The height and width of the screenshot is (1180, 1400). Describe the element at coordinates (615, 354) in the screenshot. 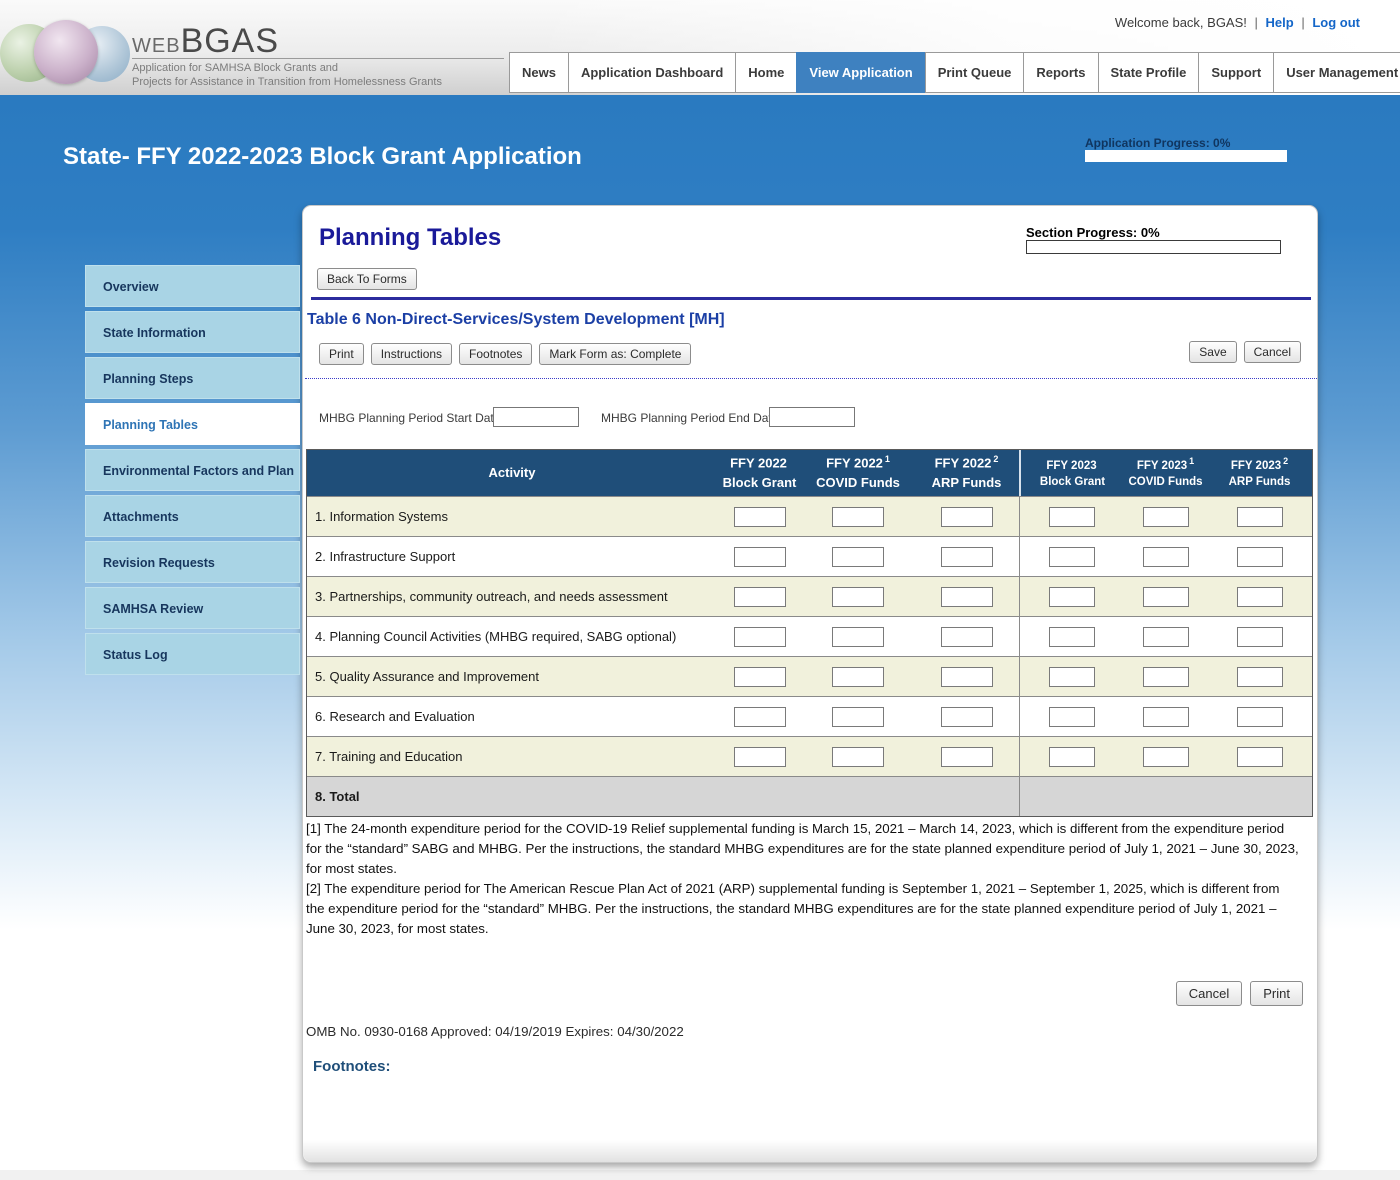

I see `mark-complete-button: Mark Form as: Complete` at that location.